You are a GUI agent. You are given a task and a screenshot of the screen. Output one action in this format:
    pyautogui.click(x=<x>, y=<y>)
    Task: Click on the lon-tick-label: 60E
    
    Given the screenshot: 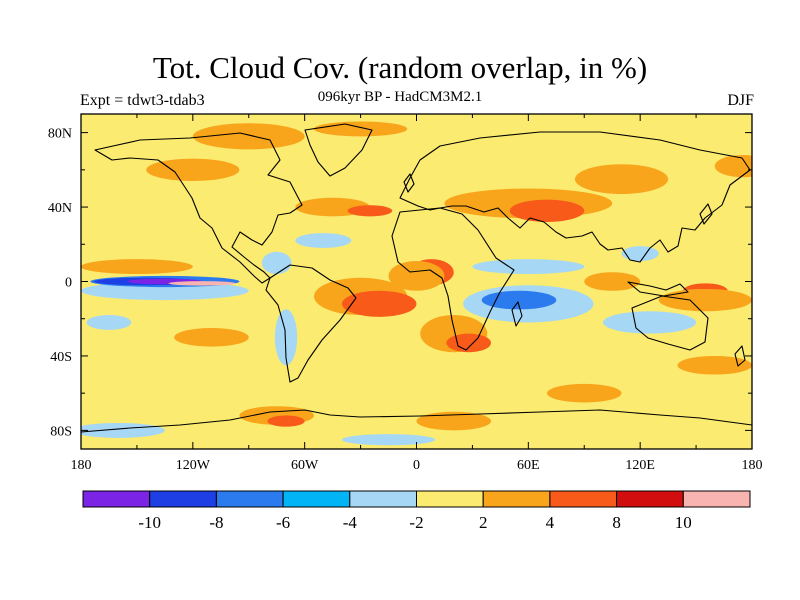 What is the action you would take?
    pyautogui.click(x=528, y=465)
    